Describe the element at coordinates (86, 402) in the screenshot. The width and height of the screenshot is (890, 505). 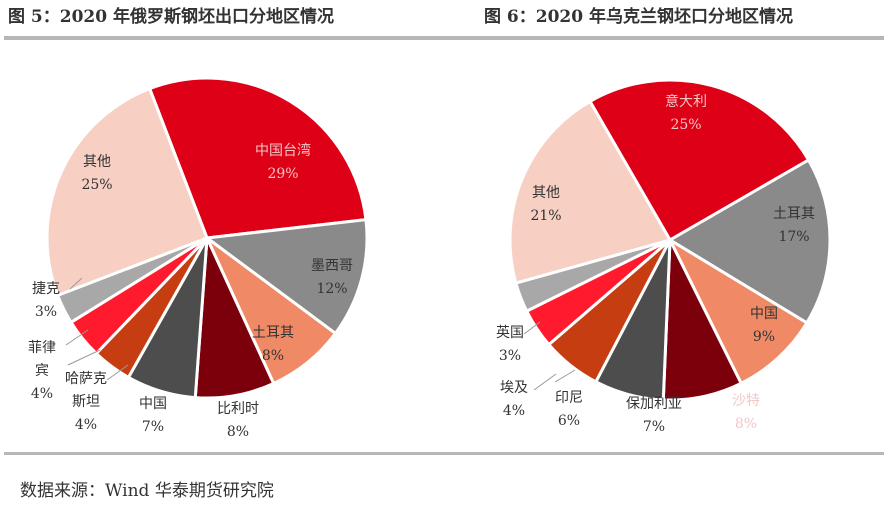
I see `slice-name: 斯坦` at that location.